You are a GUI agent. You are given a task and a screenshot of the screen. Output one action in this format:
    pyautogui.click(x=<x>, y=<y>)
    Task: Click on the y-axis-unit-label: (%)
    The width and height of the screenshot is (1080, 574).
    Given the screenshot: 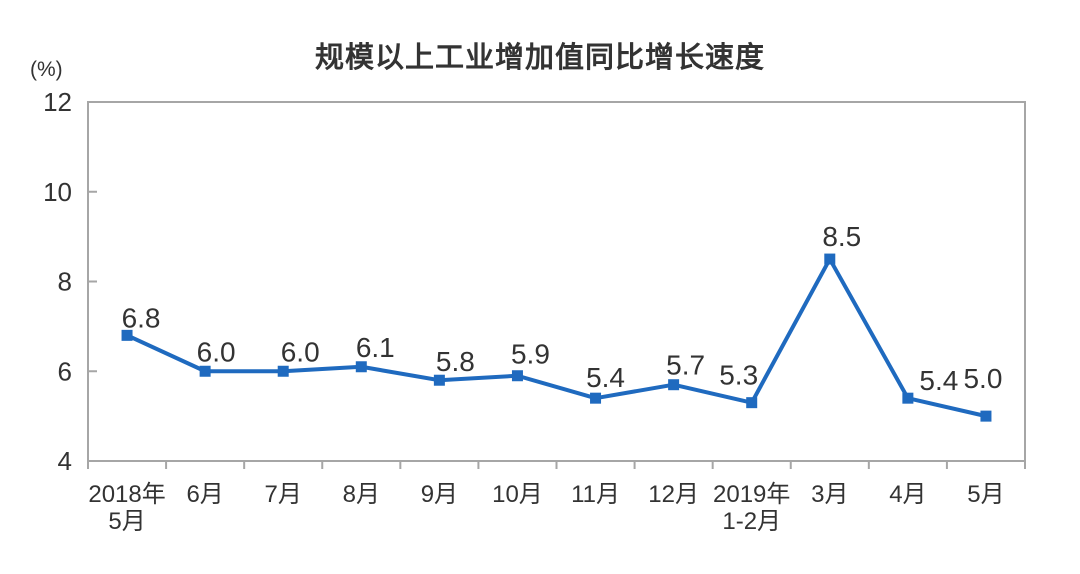 What is the action you would take?
    pyautogui.click(x=46, y=69)
    